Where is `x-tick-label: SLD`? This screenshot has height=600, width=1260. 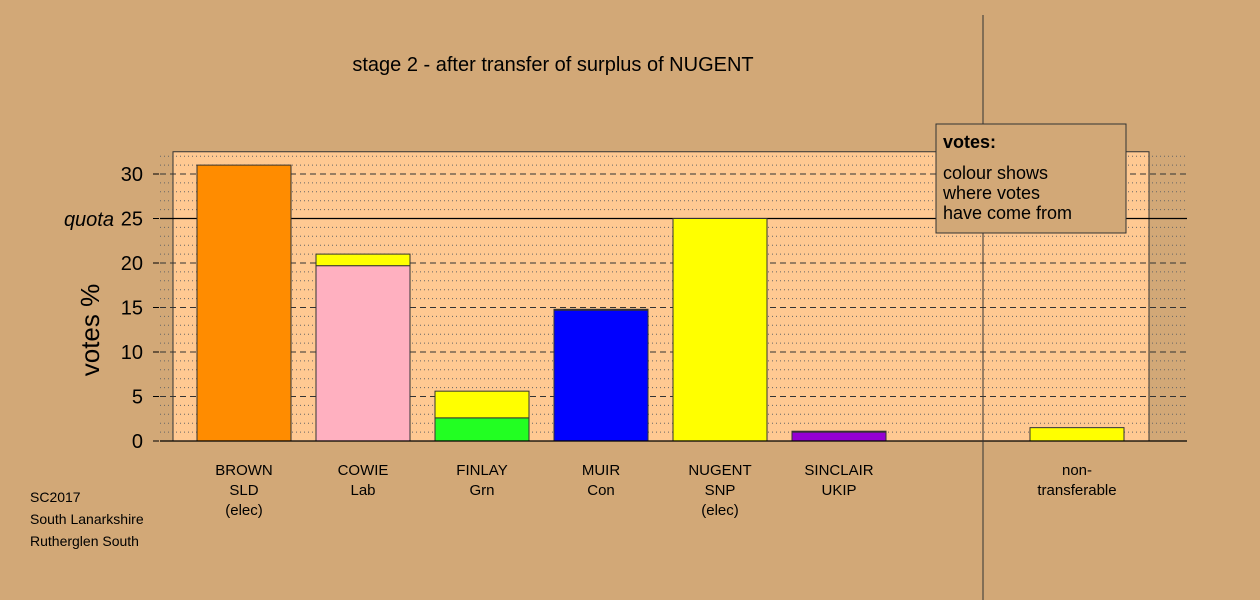
x-tick-label: SLD is located at coordinates (243, 490).